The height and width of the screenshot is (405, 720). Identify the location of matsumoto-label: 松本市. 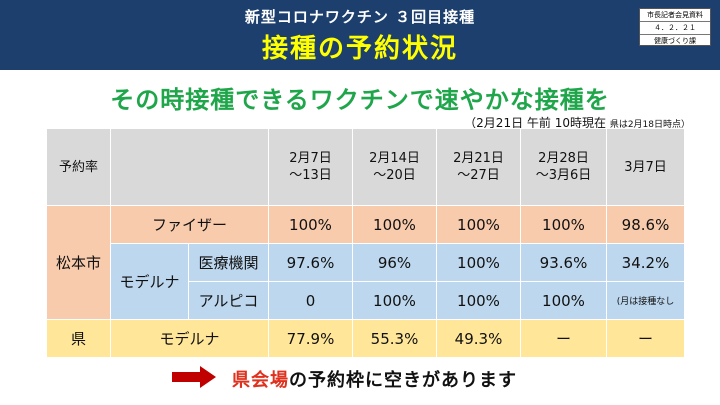
(78, 262).